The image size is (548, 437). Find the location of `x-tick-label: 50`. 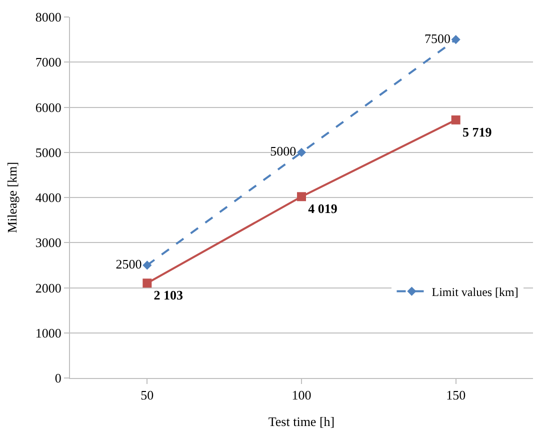

x-tick-label: 50 is located at coordinates (147, 395).